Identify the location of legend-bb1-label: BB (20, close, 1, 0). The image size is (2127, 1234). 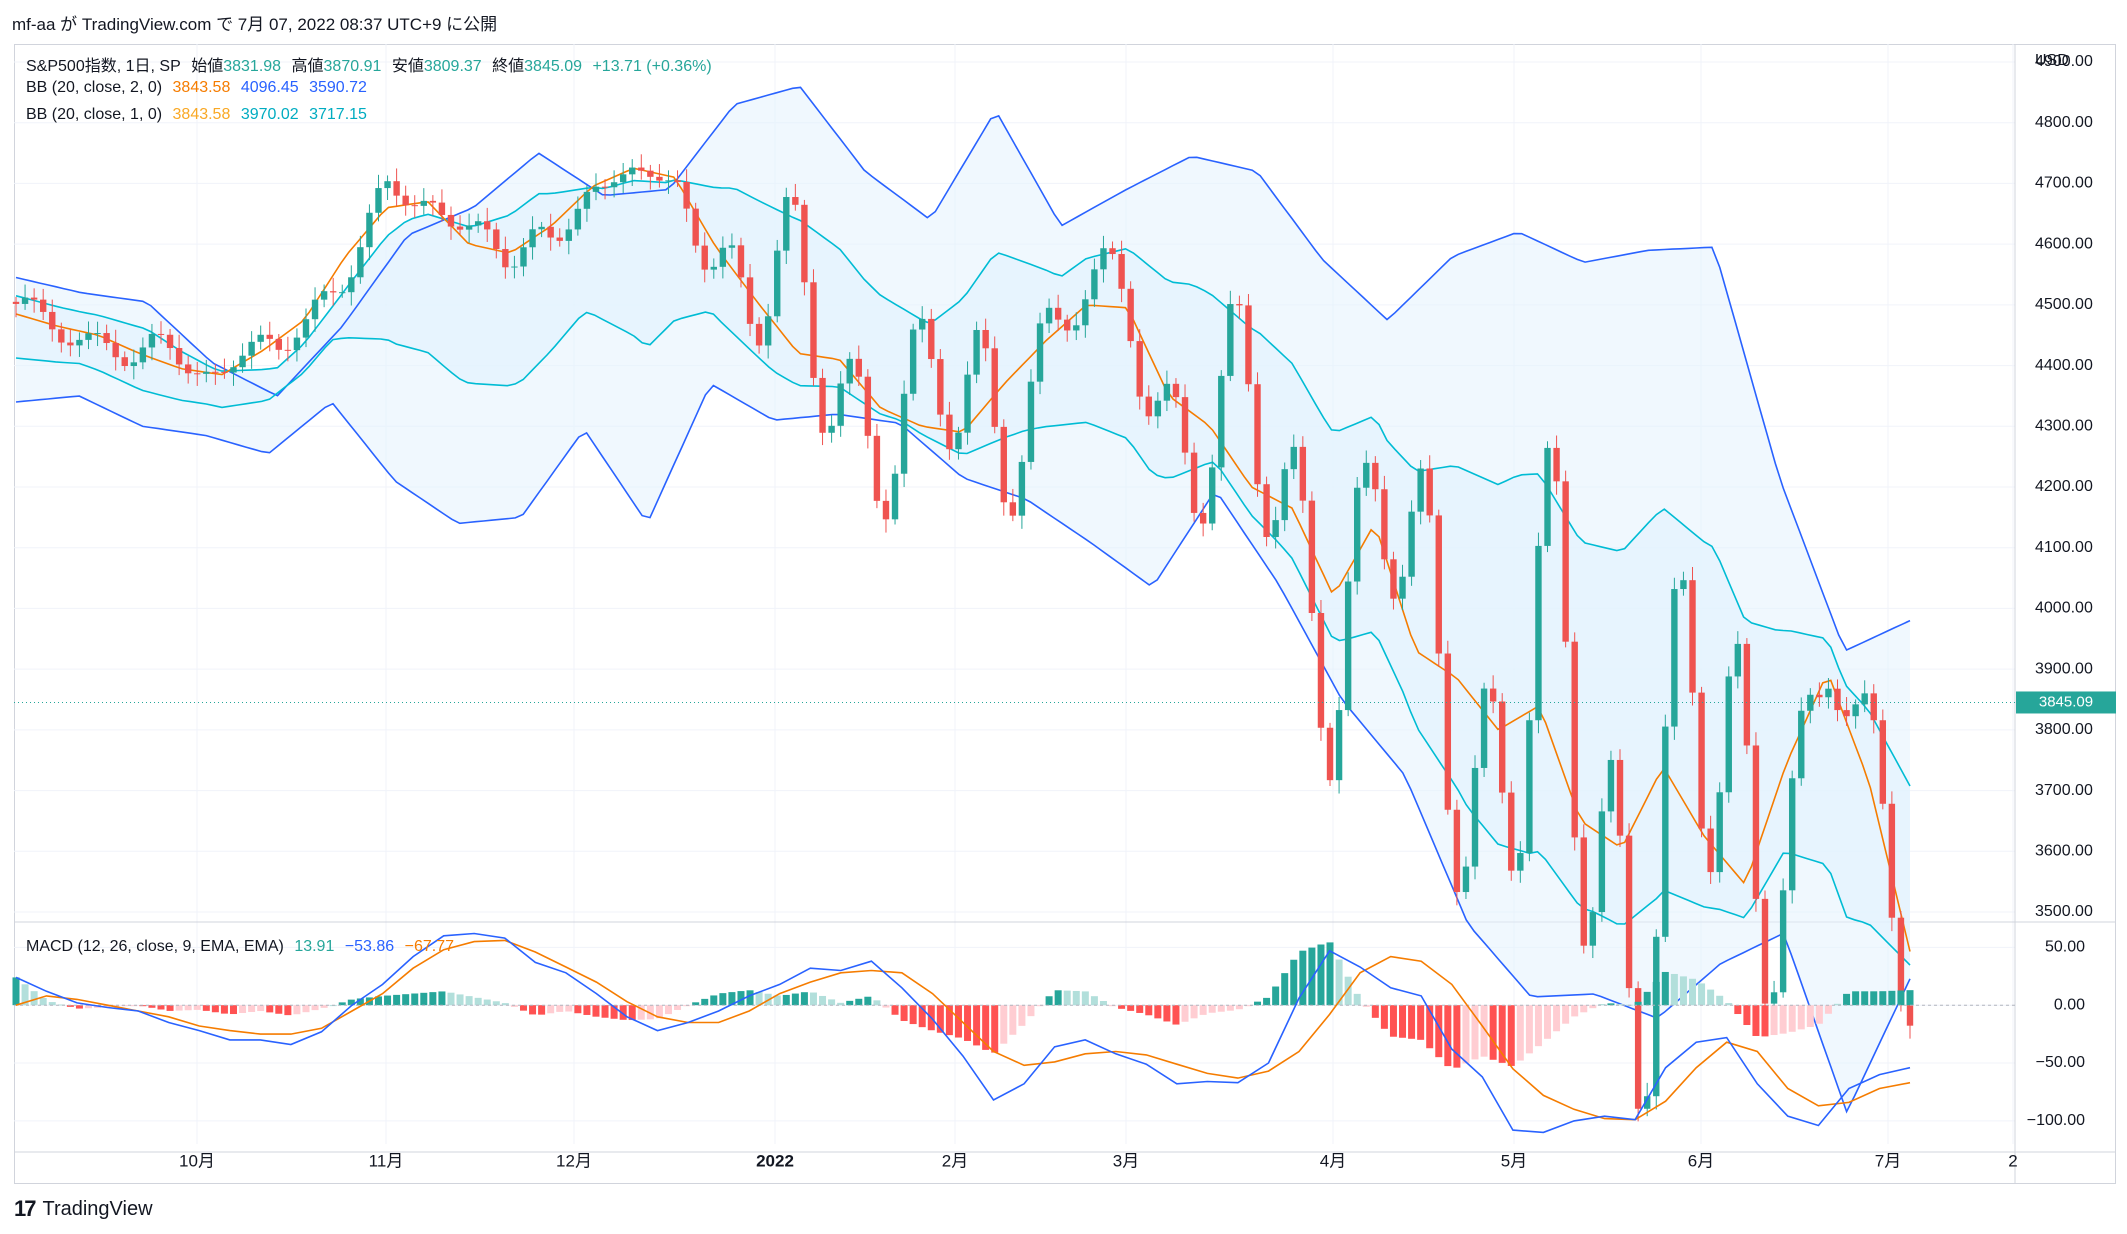
(94, 114).